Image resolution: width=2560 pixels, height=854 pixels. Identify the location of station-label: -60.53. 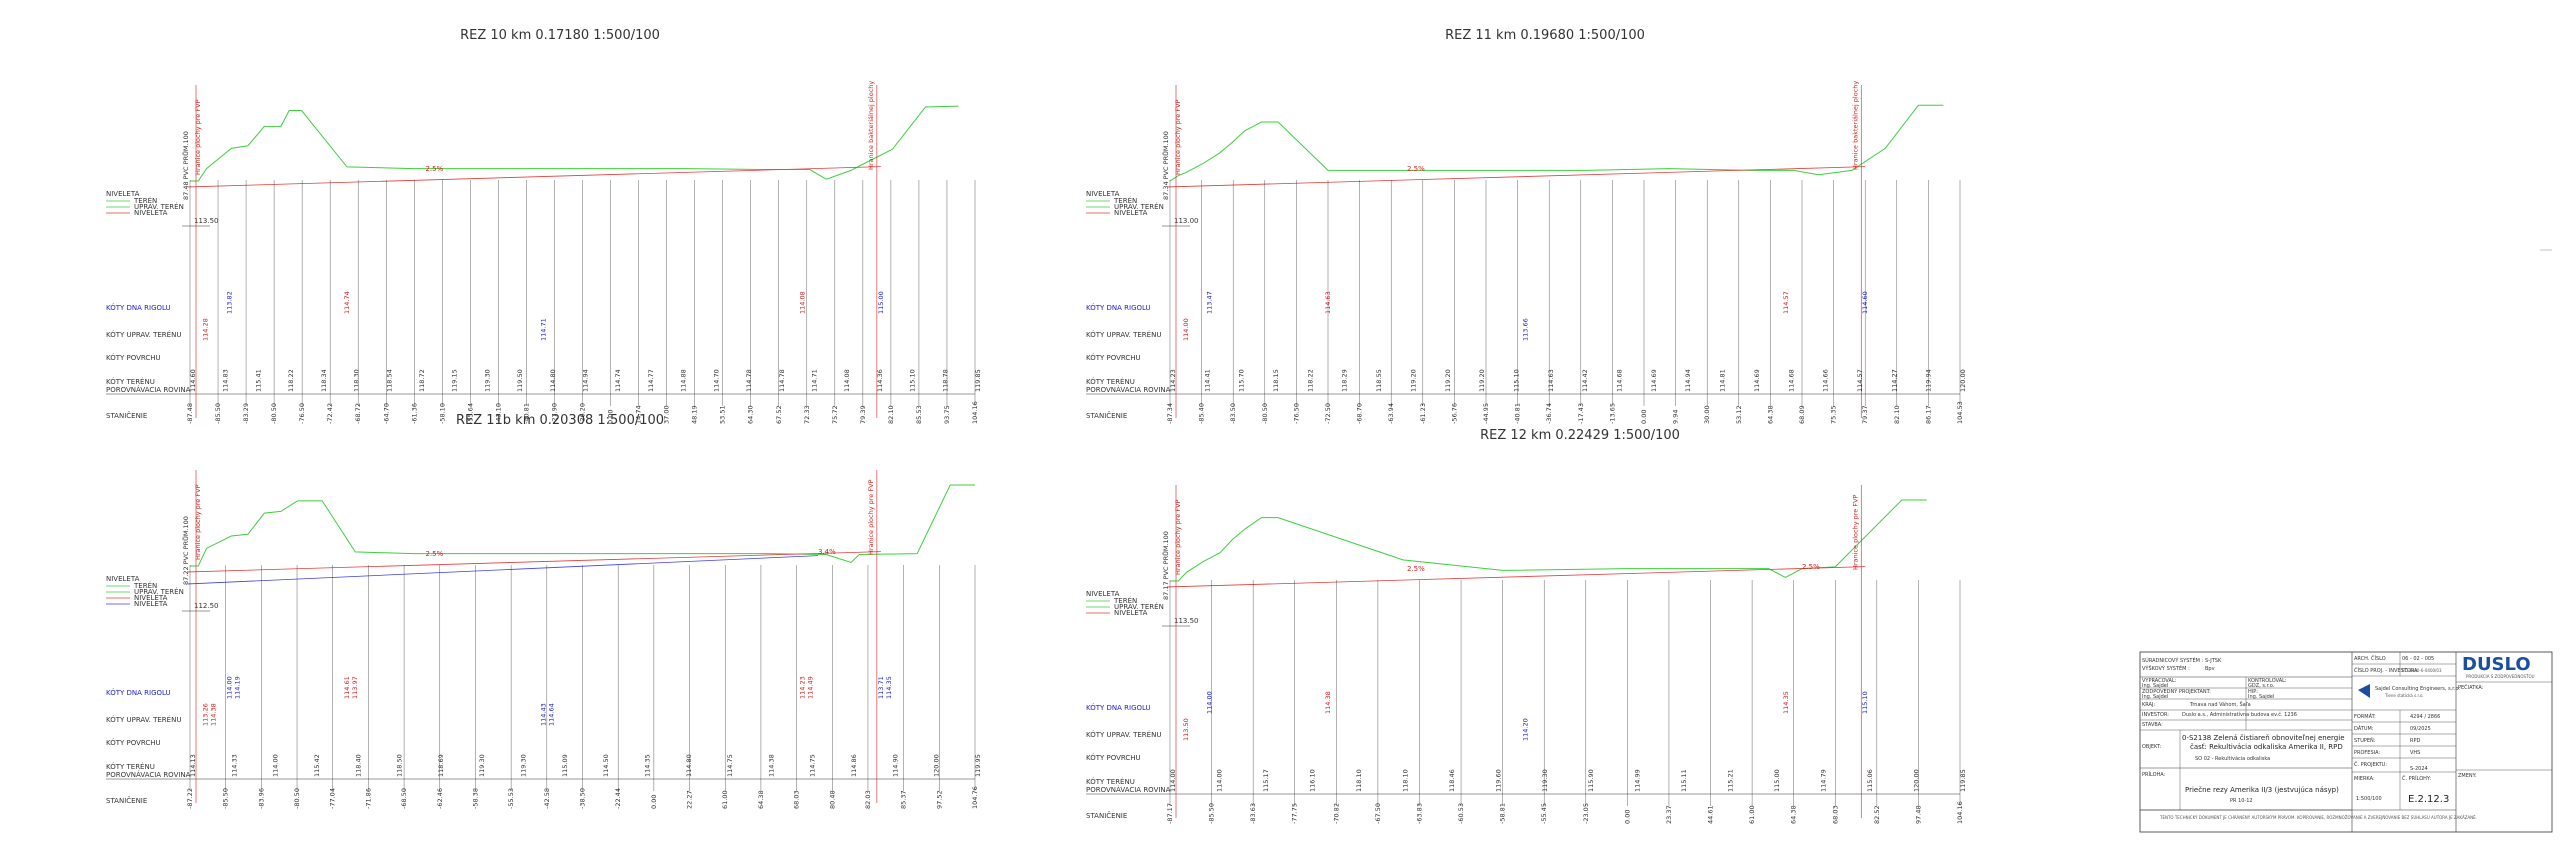
(1461, 813).